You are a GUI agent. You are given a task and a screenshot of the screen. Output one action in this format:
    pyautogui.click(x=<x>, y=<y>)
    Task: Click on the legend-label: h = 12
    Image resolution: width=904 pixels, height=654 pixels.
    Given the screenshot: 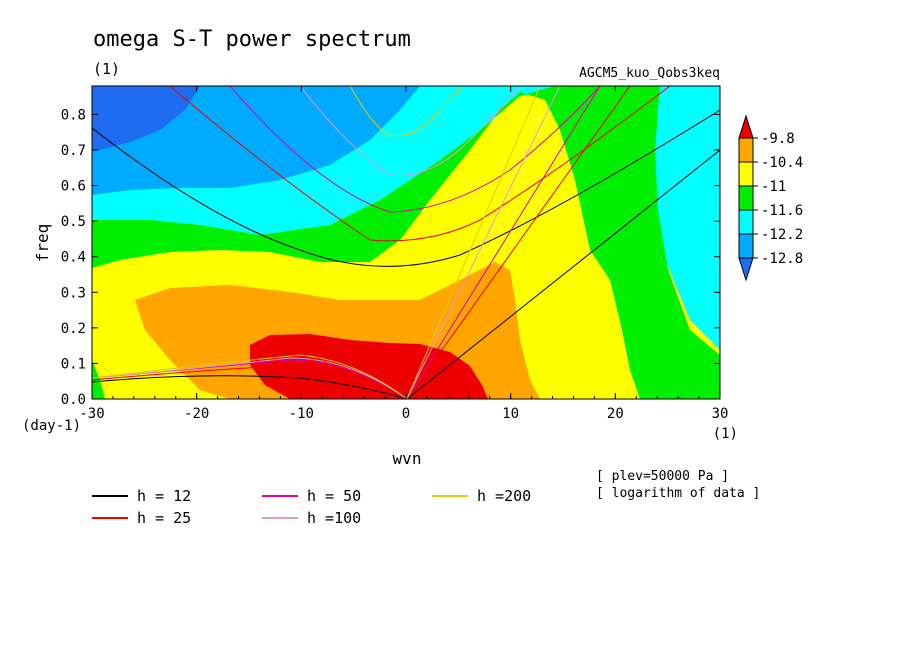 What is the action you would take?
    pyautogui.click(x=164, y=496)
    